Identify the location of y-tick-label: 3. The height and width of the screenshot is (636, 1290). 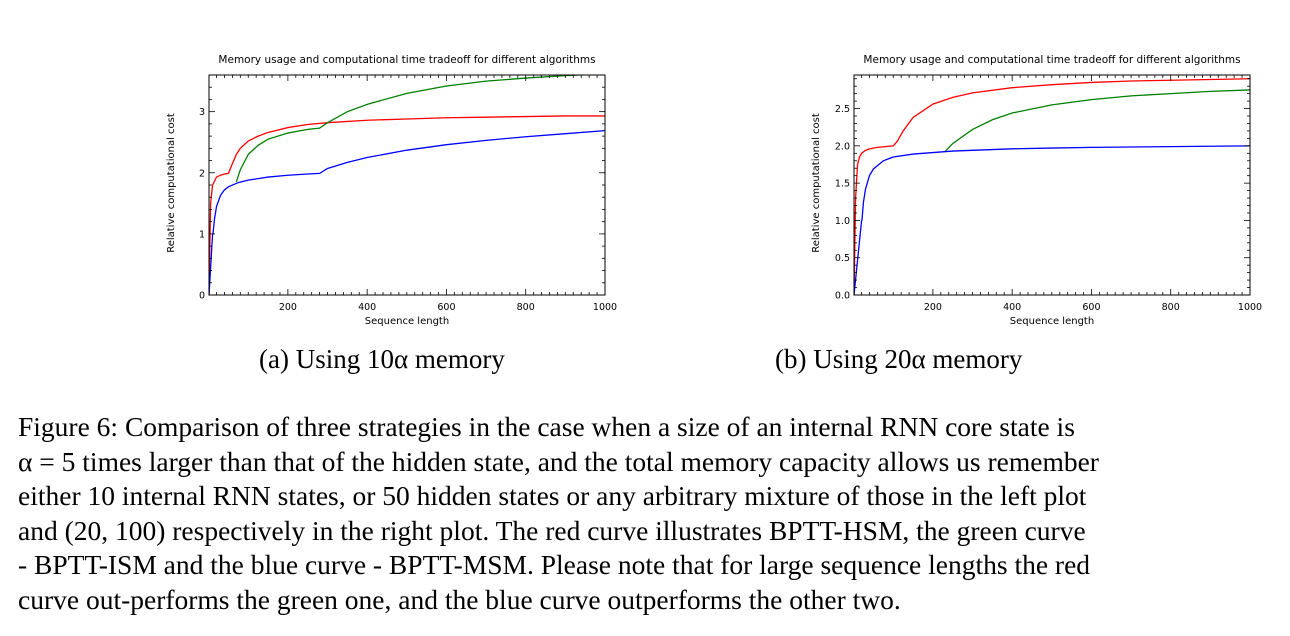
(202, 112).